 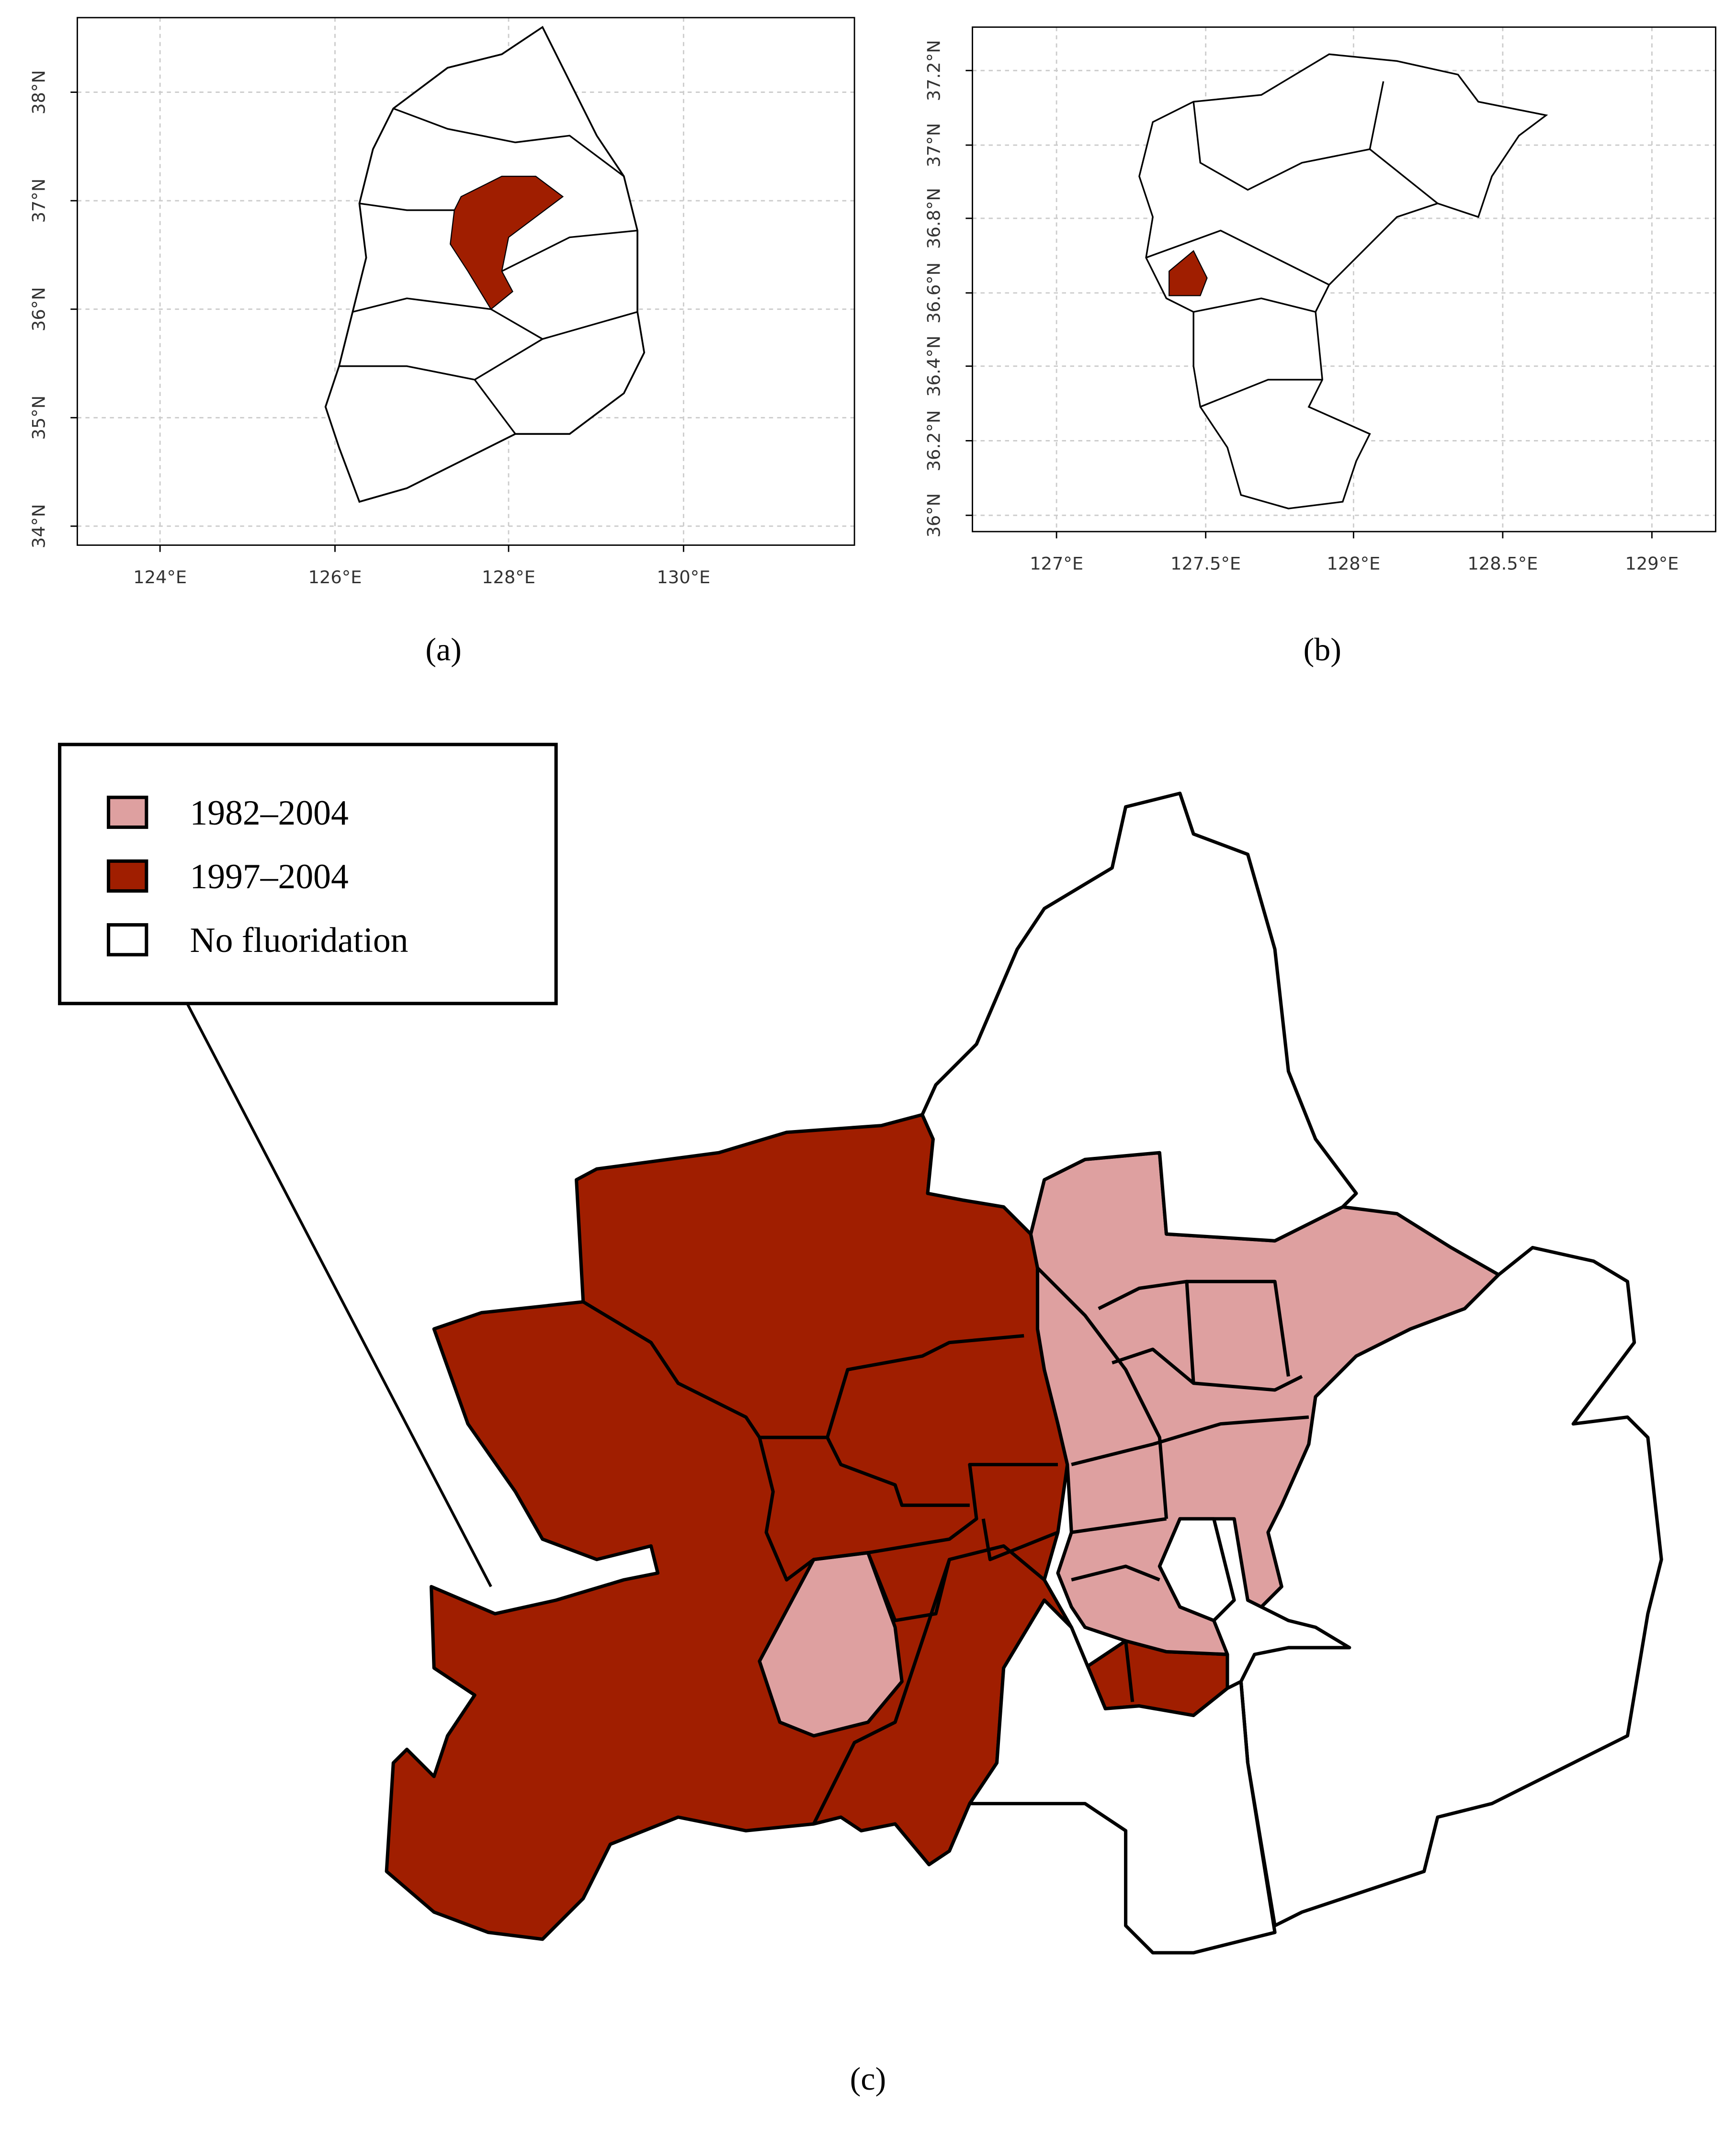 What do you see at coordinates (39, 418) in the screenshot?
I see `y-tick-label: 35°N` at bounding box center [39, 418].